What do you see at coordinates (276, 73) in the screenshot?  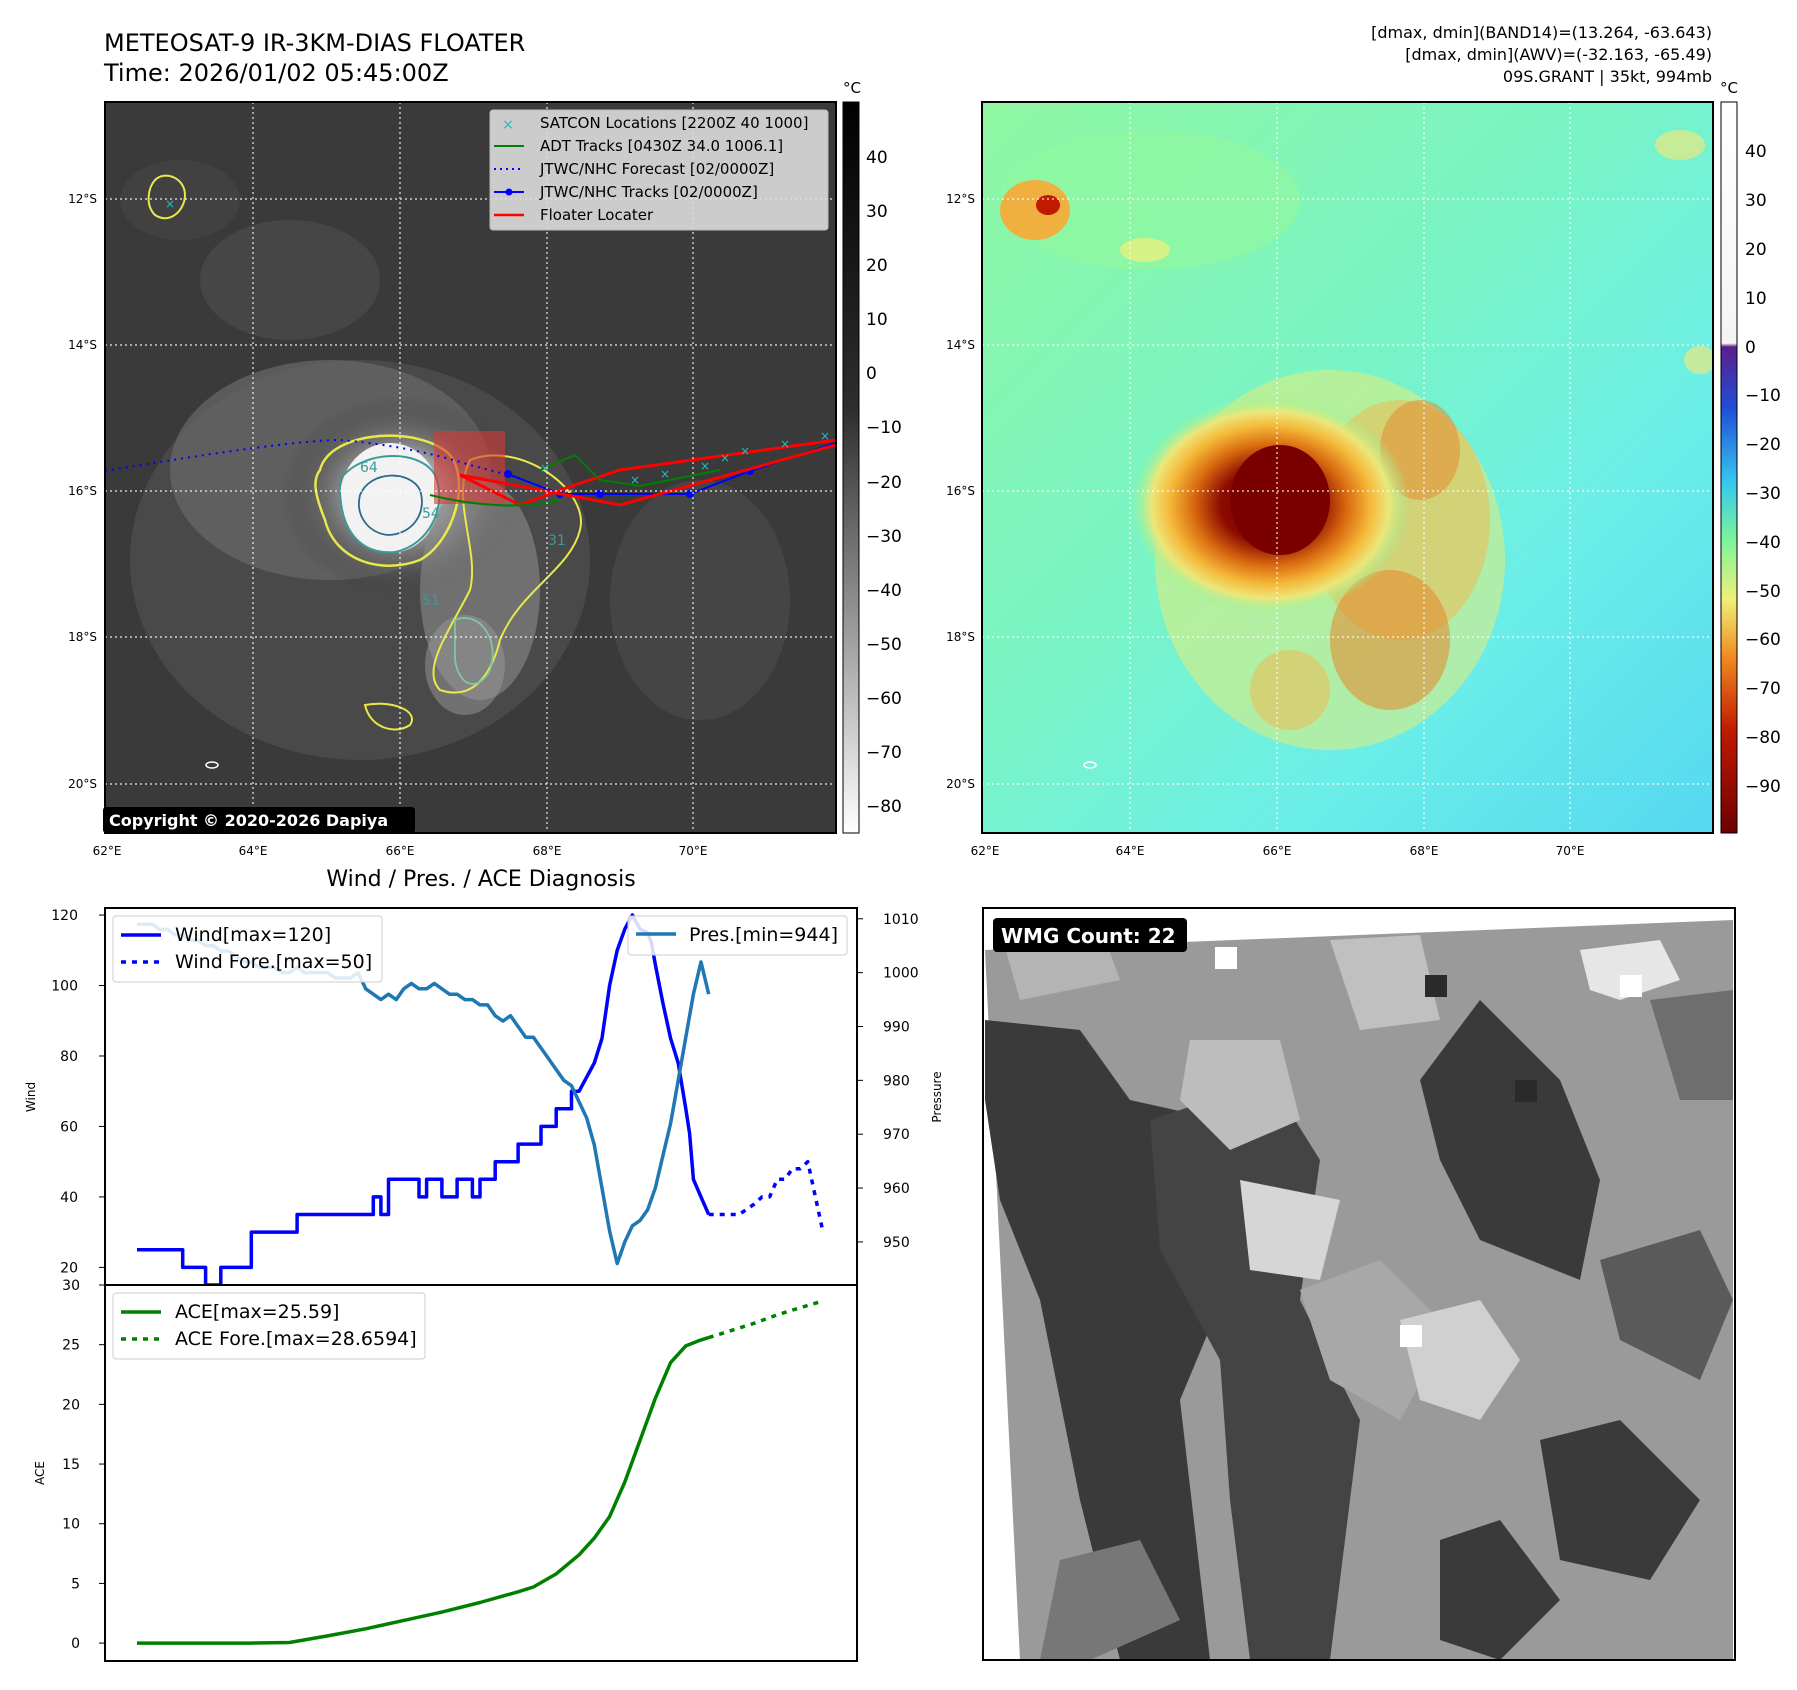 I see `figure-time: Time: 2026/01/02 05:45:00Z` at bounding box center [276, 73].